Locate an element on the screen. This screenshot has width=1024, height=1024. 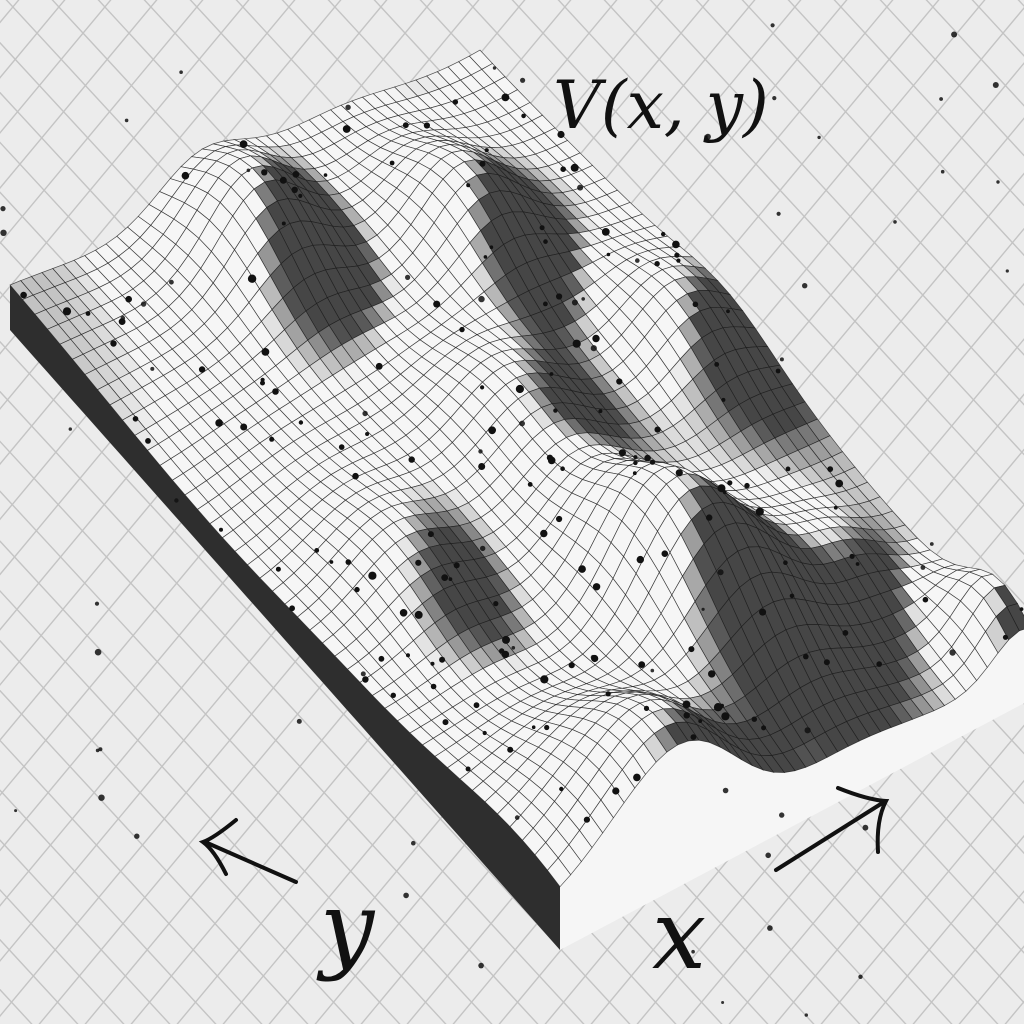
y-axis-arrow-icon is located at coordinates (248, 851).